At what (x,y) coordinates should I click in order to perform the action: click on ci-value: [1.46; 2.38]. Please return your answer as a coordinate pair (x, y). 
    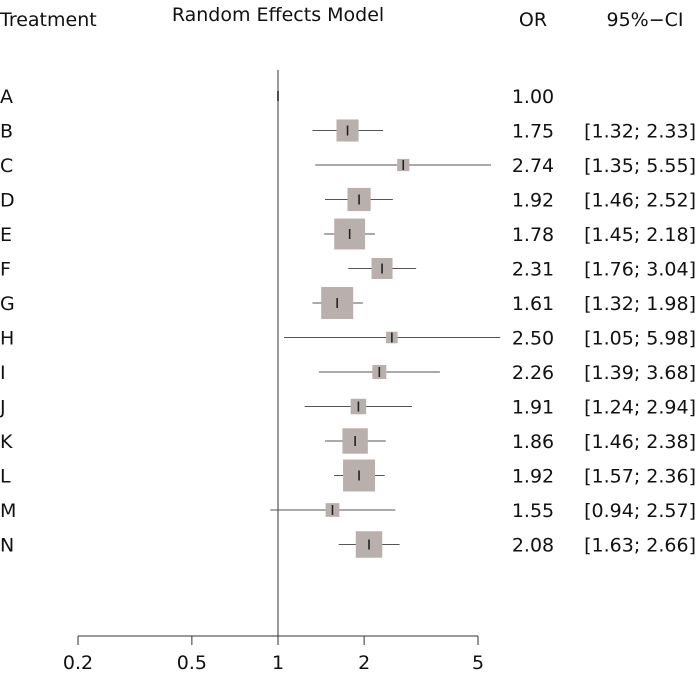
    Looking at the image, I should click on (640, 442).